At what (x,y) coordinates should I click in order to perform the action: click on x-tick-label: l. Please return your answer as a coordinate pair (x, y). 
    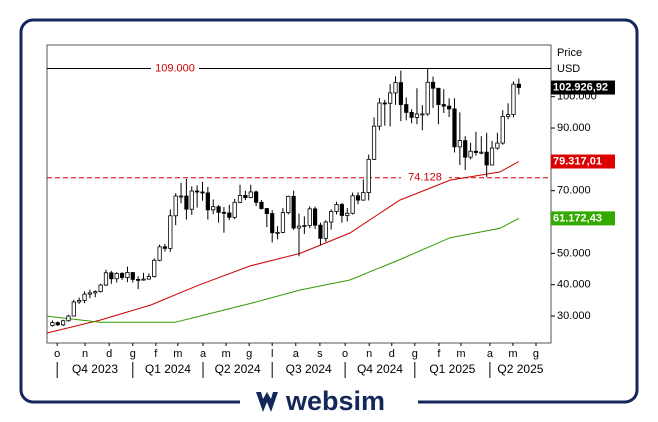
    Looking at the image, I should click on (272, 354).